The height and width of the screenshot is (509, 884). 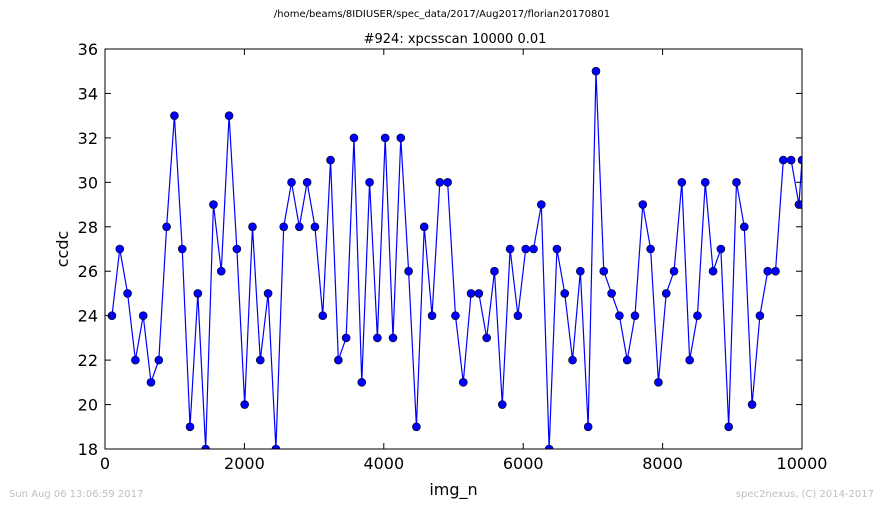 I want to click on y-tick-label: 28, so click(x=88, y=227).